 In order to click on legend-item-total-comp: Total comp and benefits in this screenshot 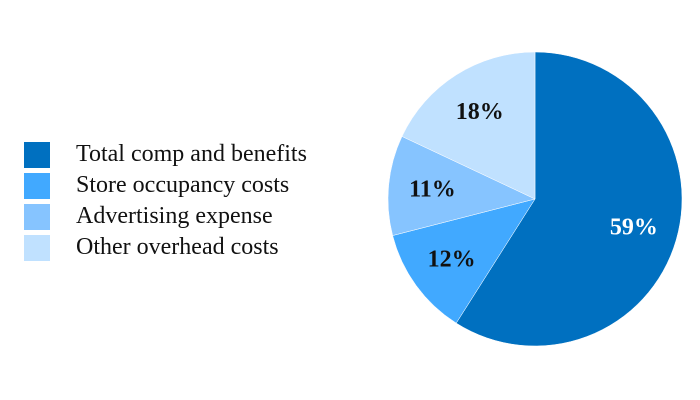, I will do `click(165, 154)`.